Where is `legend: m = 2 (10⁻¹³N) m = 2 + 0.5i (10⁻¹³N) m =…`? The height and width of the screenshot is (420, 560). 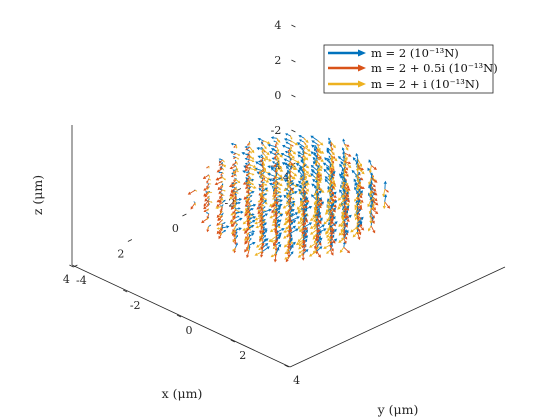 legend: m = 2 (10⁻¹³N) m = 2 + 0.5i (10⁻¹³N) m =… is located at coordinates (410, 69).